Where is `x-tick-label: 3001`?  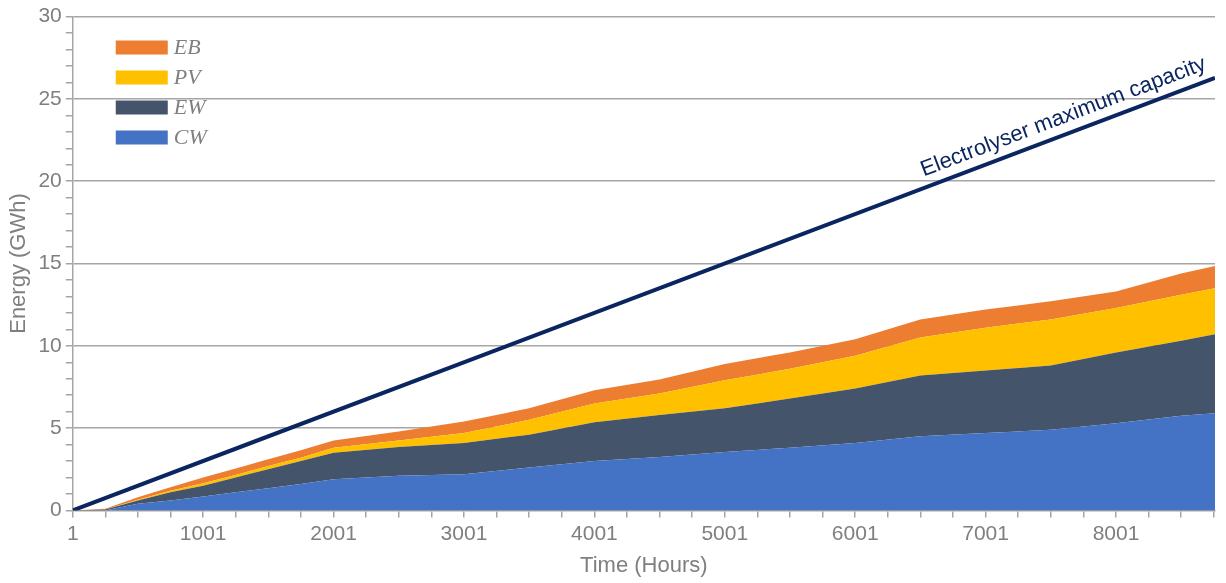 x-tick-label: 3001 is located at coordinates (464, 532).